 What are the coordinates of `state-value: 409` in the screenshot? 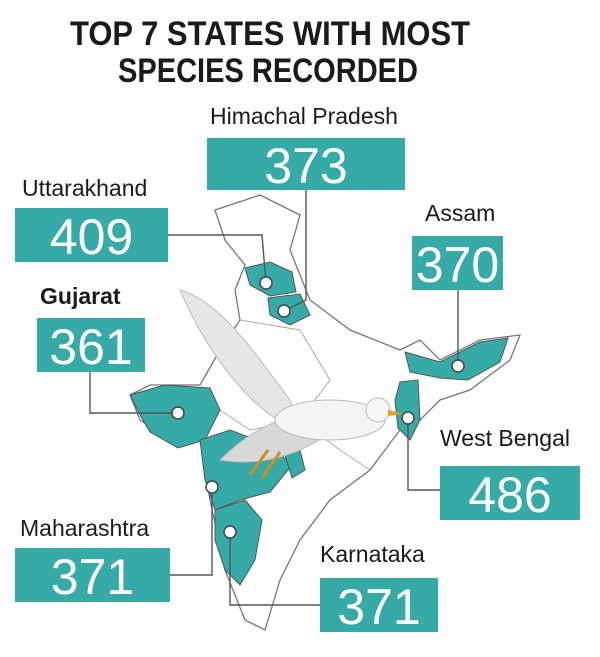 It's located at (91, 237).